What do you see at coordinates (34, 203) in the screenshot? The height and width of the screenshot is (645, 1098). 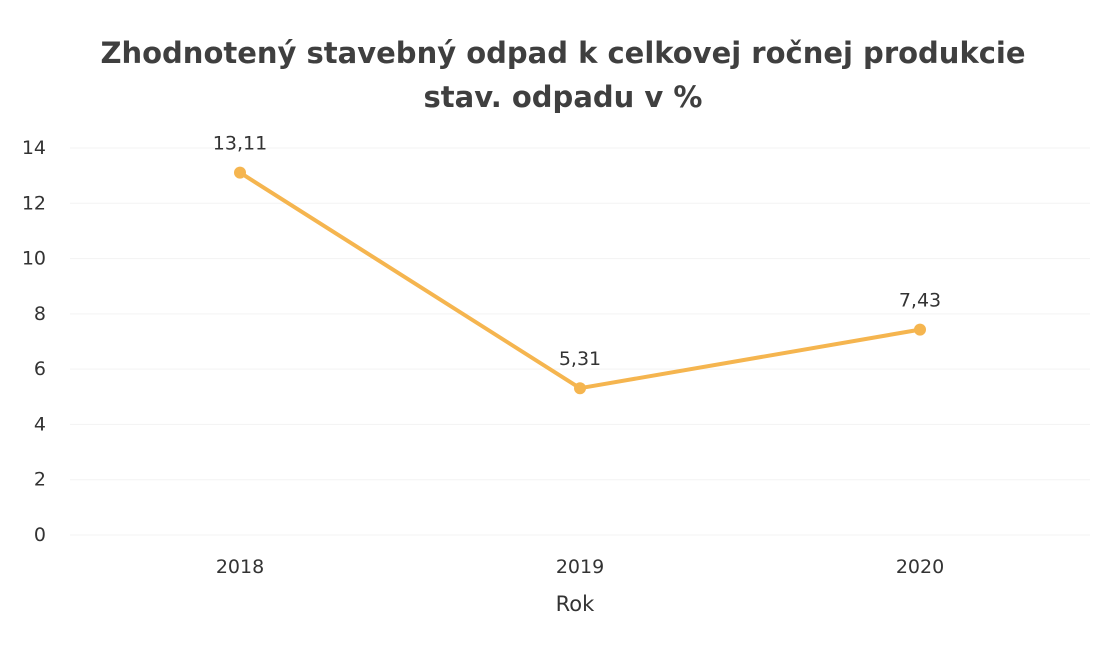 I see `y-tick-label: 12` at bounding box center [34, 203].